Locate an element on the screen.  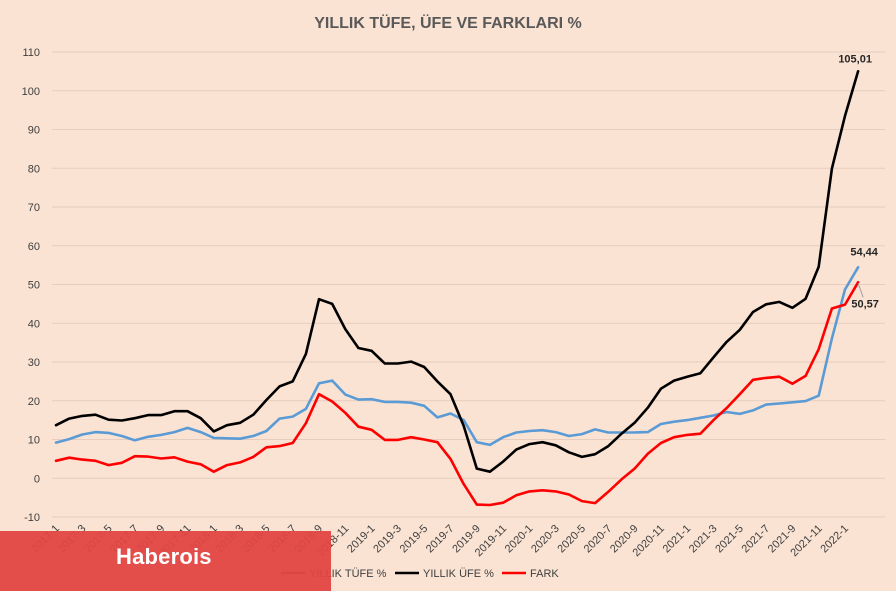
data-label: 54,44 is located at coordinates (864, 252).